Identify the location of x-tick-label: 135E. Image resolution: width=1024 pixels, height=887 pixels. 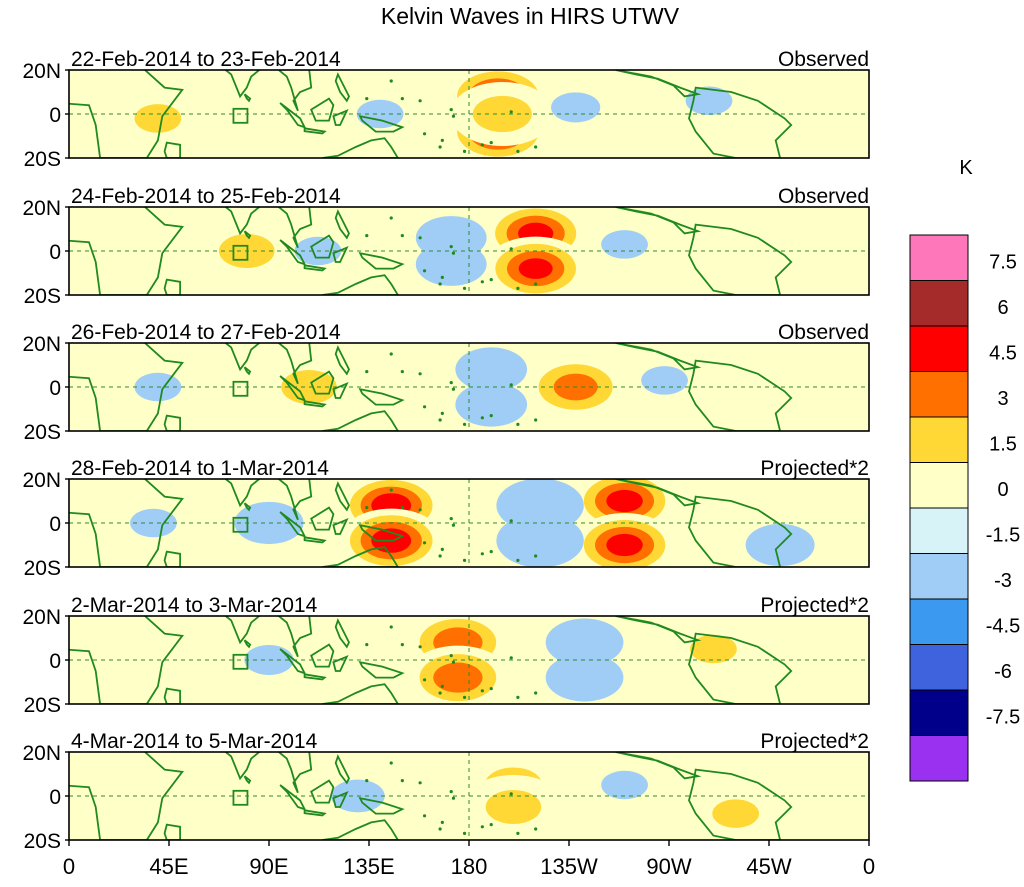
(368, 866).